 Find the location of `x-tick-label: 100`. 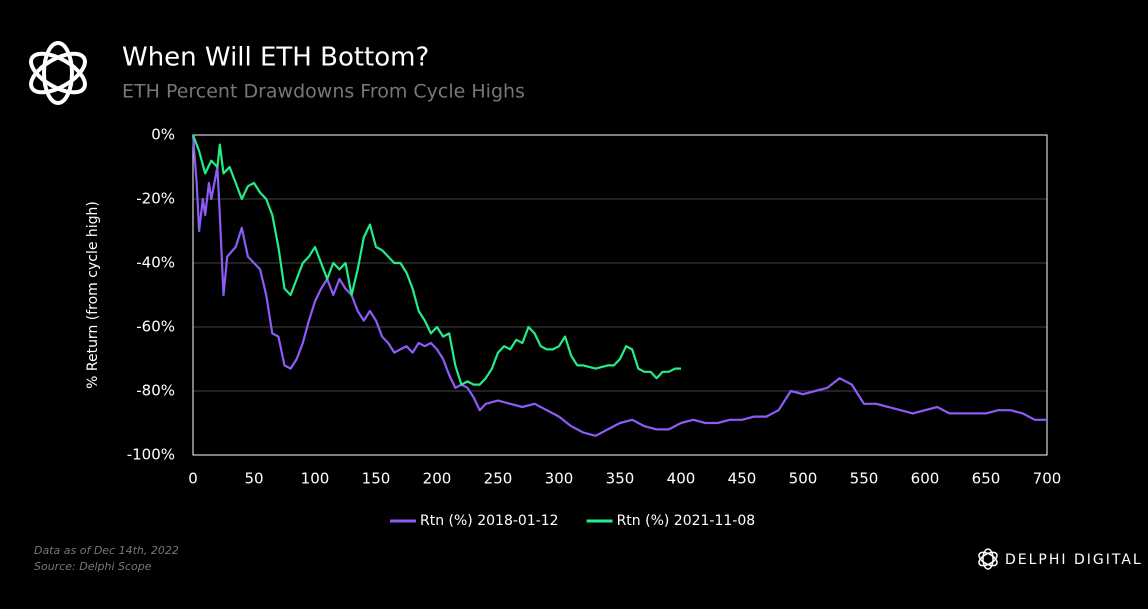

x-tick-label: 100 is located at coordinates (315, 479).